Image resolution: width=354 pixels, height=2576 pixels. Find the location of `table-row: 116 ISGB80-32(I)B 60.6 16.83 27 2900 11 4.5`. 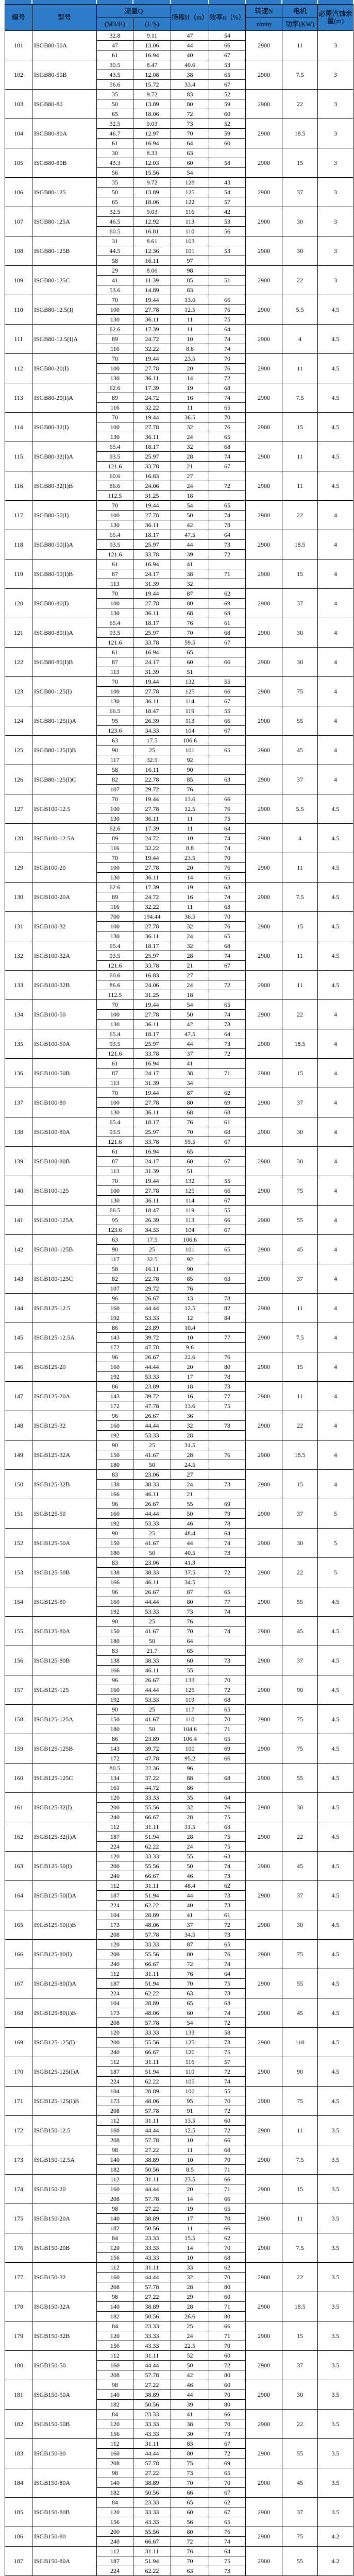

table-row: 116 ISGB80-32(I)B 60.6 16.83 27 2900 11 4.5 is located at coordinates (179, 486).